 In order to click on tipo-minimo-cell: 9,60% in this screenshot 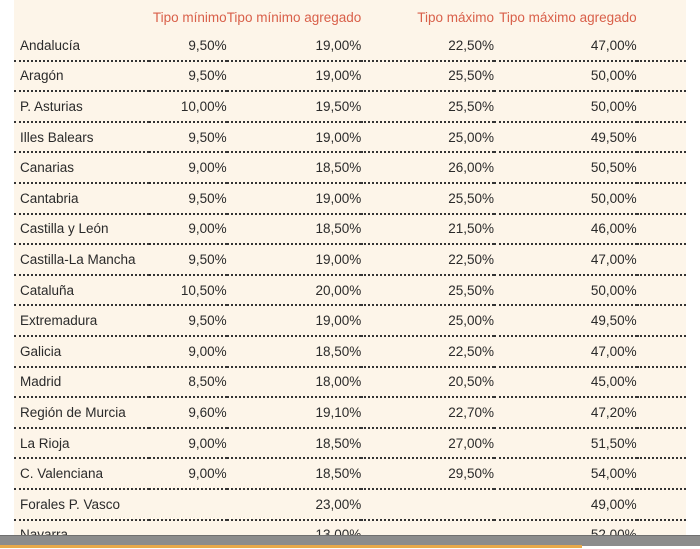, I will do `click(188, 412)`.